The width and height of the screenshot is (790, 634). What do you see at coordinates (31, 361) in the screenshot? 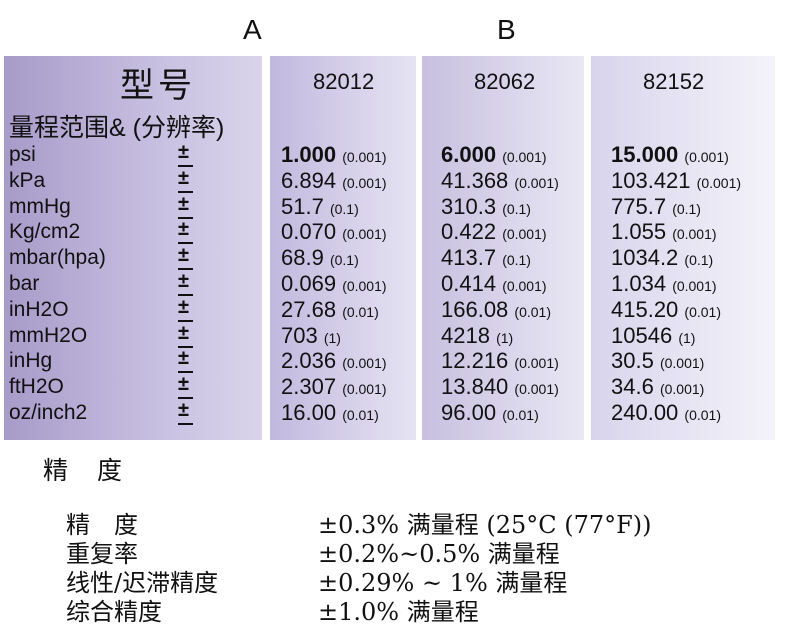
I see `unit-label: inHg` at bounding box center [31, 361].